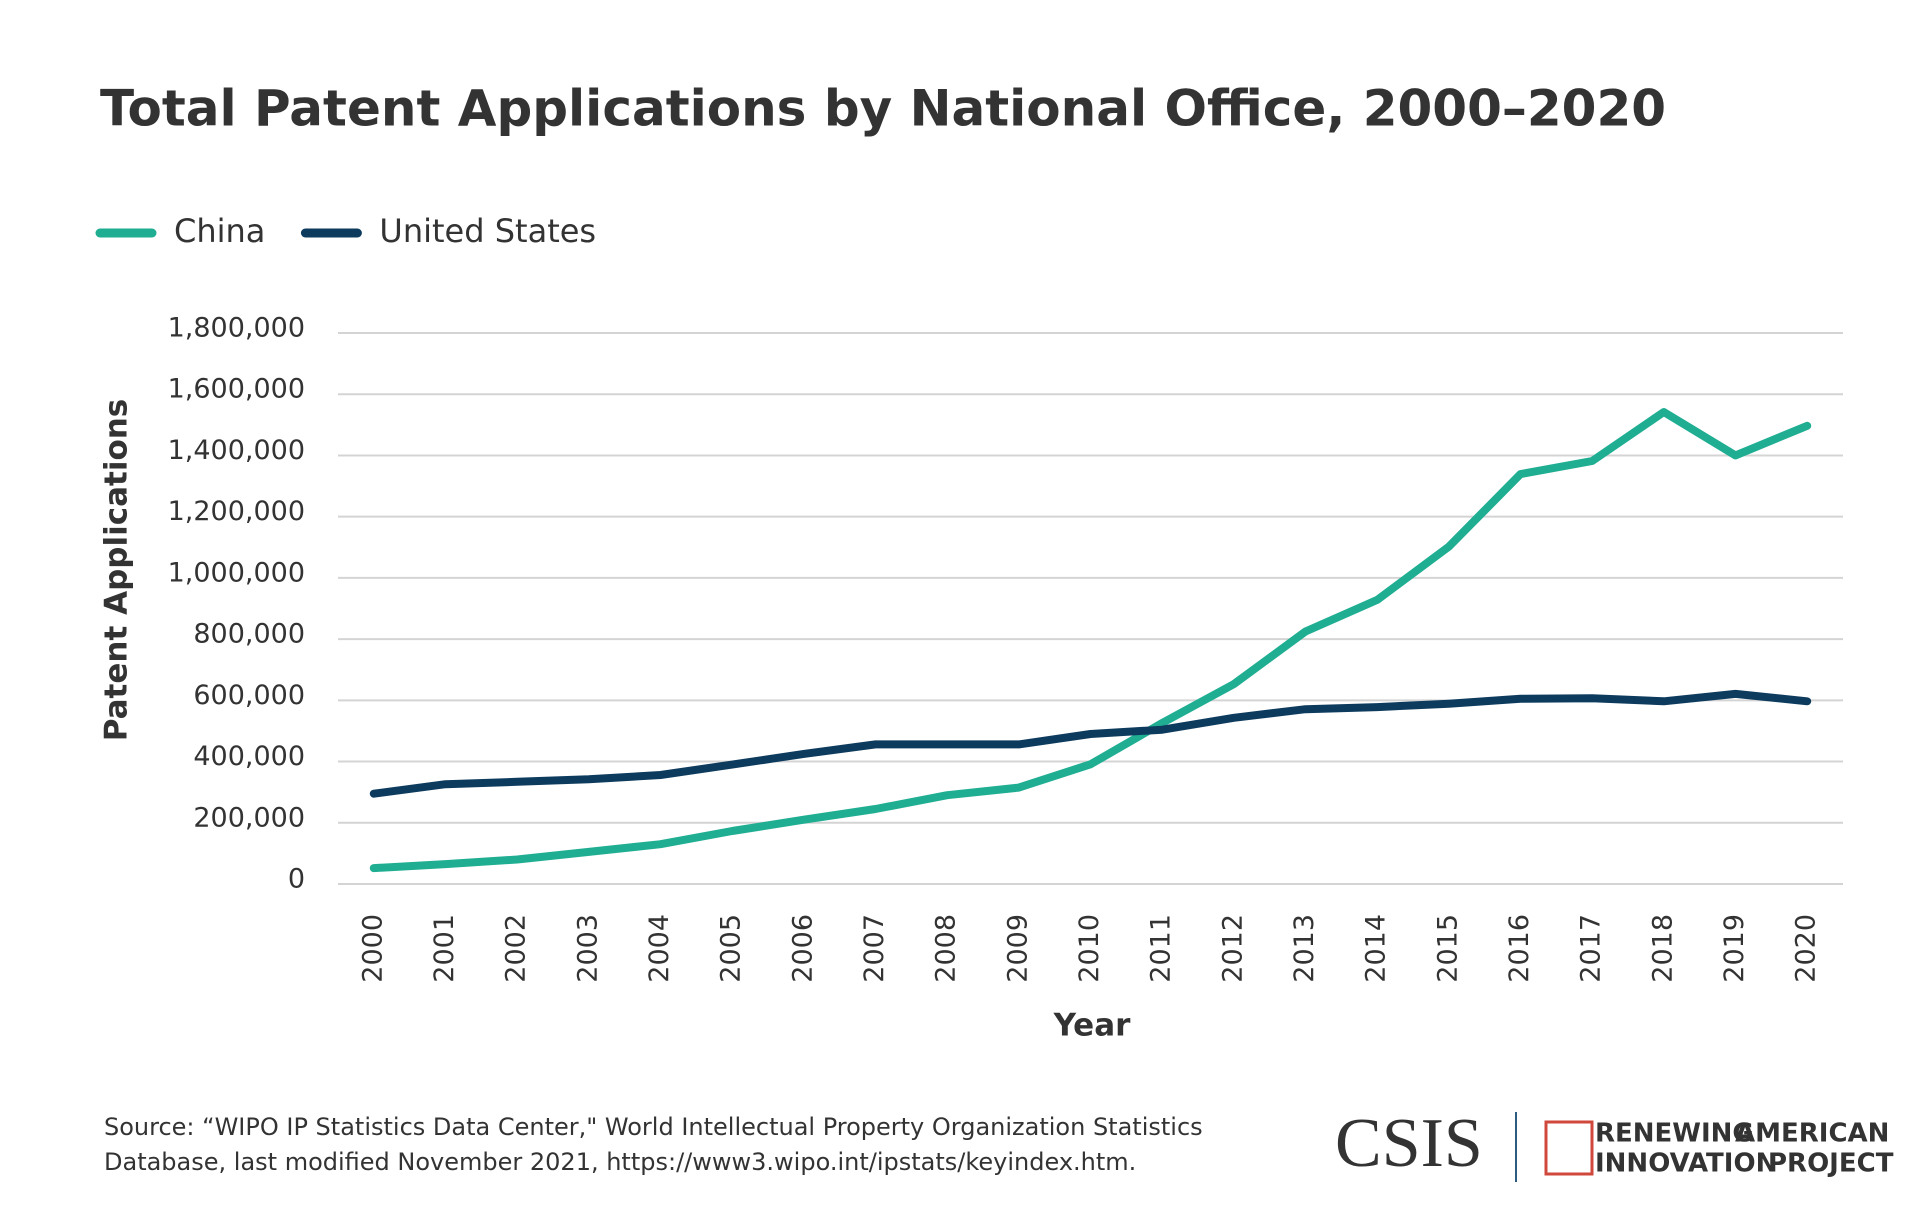 Image resolution: width=1920 pixels, height=1232 pixels. I want to click on x-tick-label: 2007, so click(874, 948).